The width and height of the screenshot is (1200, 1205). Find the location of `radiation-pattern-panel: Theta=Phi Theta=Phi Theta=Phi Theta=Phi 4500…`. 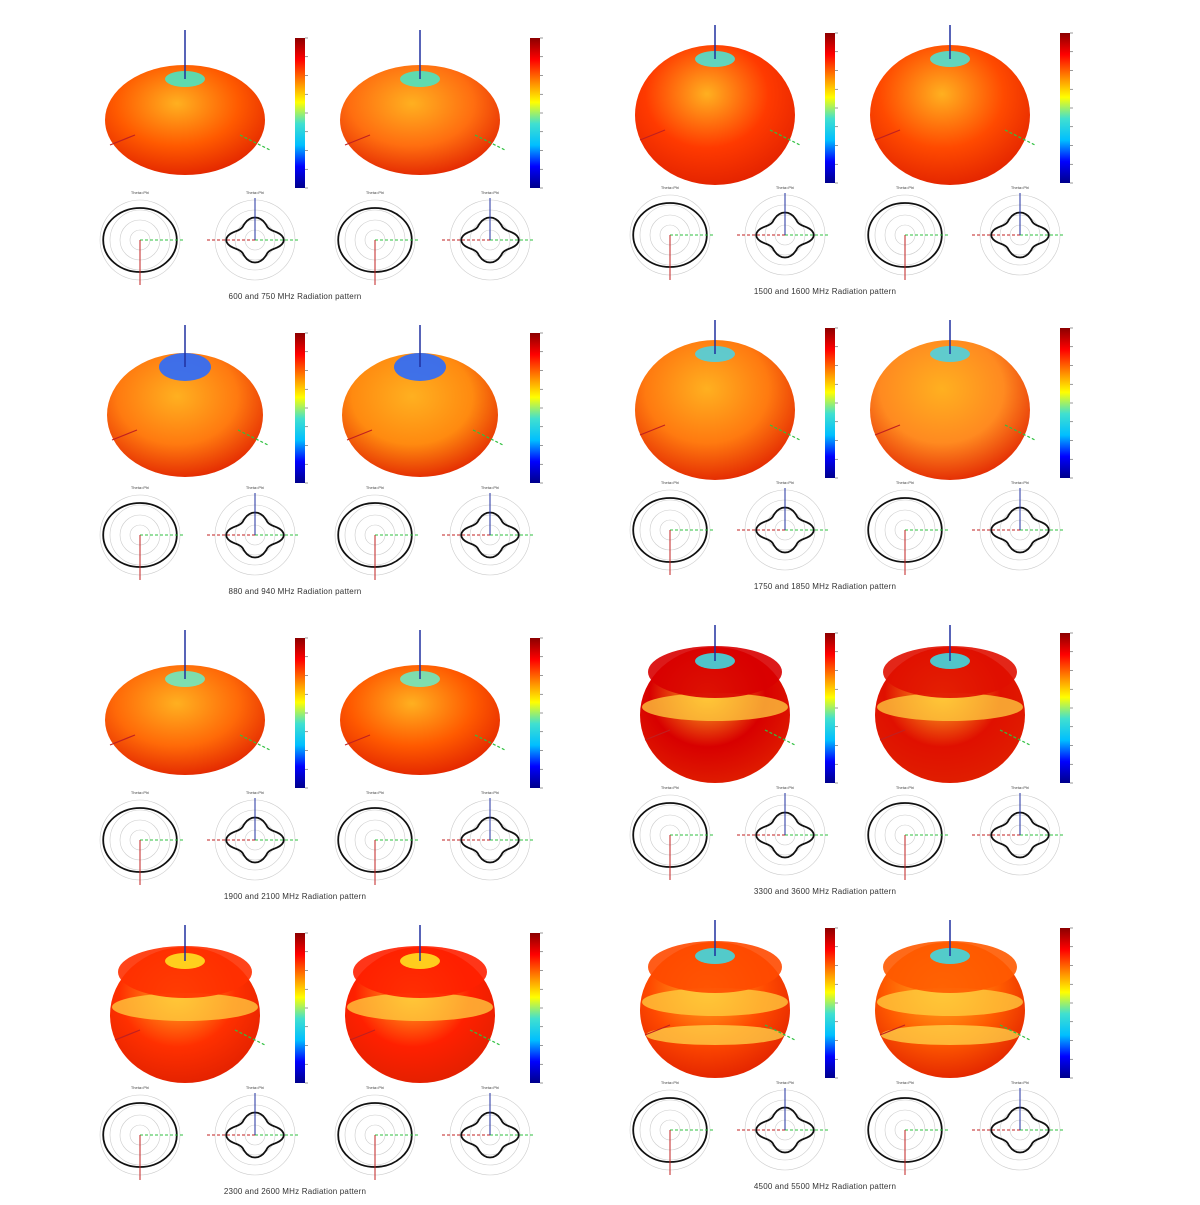

radiation-pattern-panel: Theta=Phi Theta=Phi Theta=Phi Theta=Phi 4500… is located at coordinates (895, 1060).